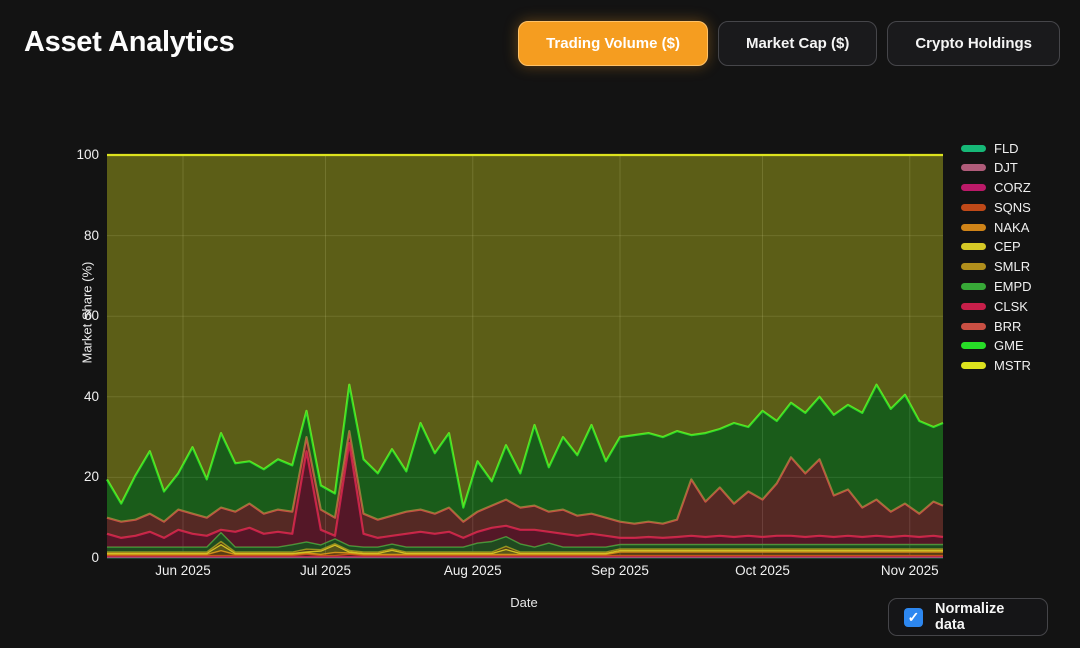 The height and width of the screenshot is (648, 1080). What do you see at coordinates (87, 154) in the screenshot?
I see `y-tick-label: 100` at bounding box center [87, 154].